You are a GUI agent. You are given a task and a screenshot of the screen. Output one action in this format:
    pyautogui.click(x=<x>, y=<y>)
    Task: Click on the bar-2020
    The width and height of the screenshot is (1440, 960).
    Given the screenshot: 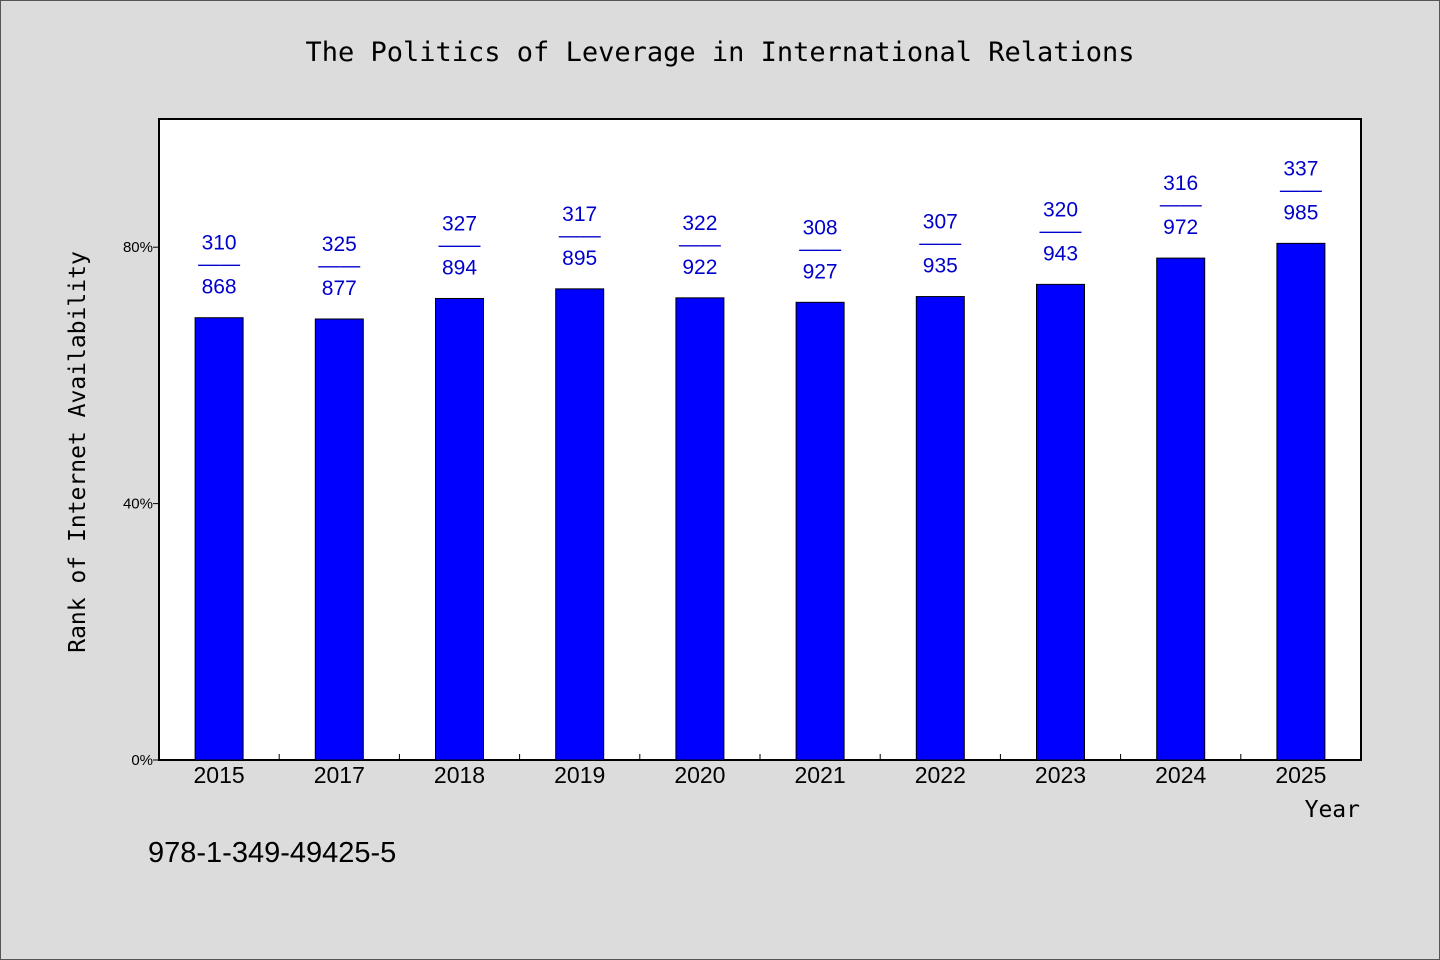 What is the action you would take?
    pyautogui.click(x=700, y=529)
    